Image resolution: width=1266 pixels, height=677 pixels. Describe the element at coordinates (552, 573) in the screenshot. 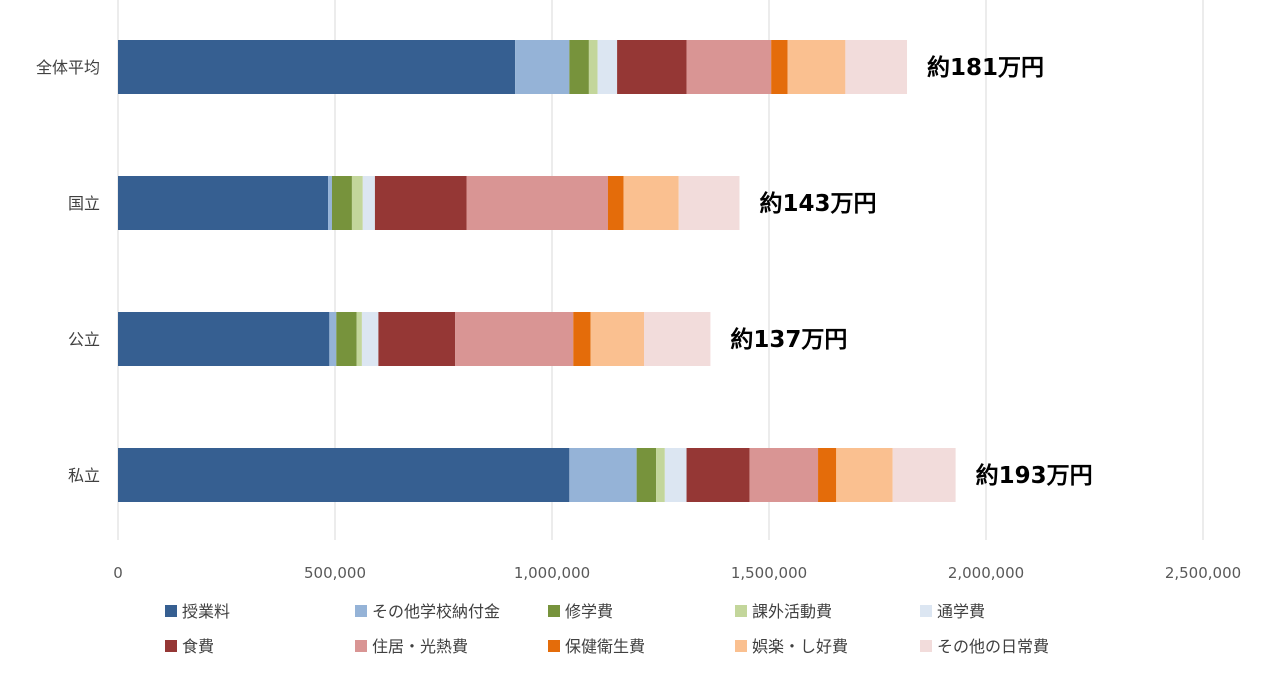

I see `x-tick-label: 1,000,000` at that location.